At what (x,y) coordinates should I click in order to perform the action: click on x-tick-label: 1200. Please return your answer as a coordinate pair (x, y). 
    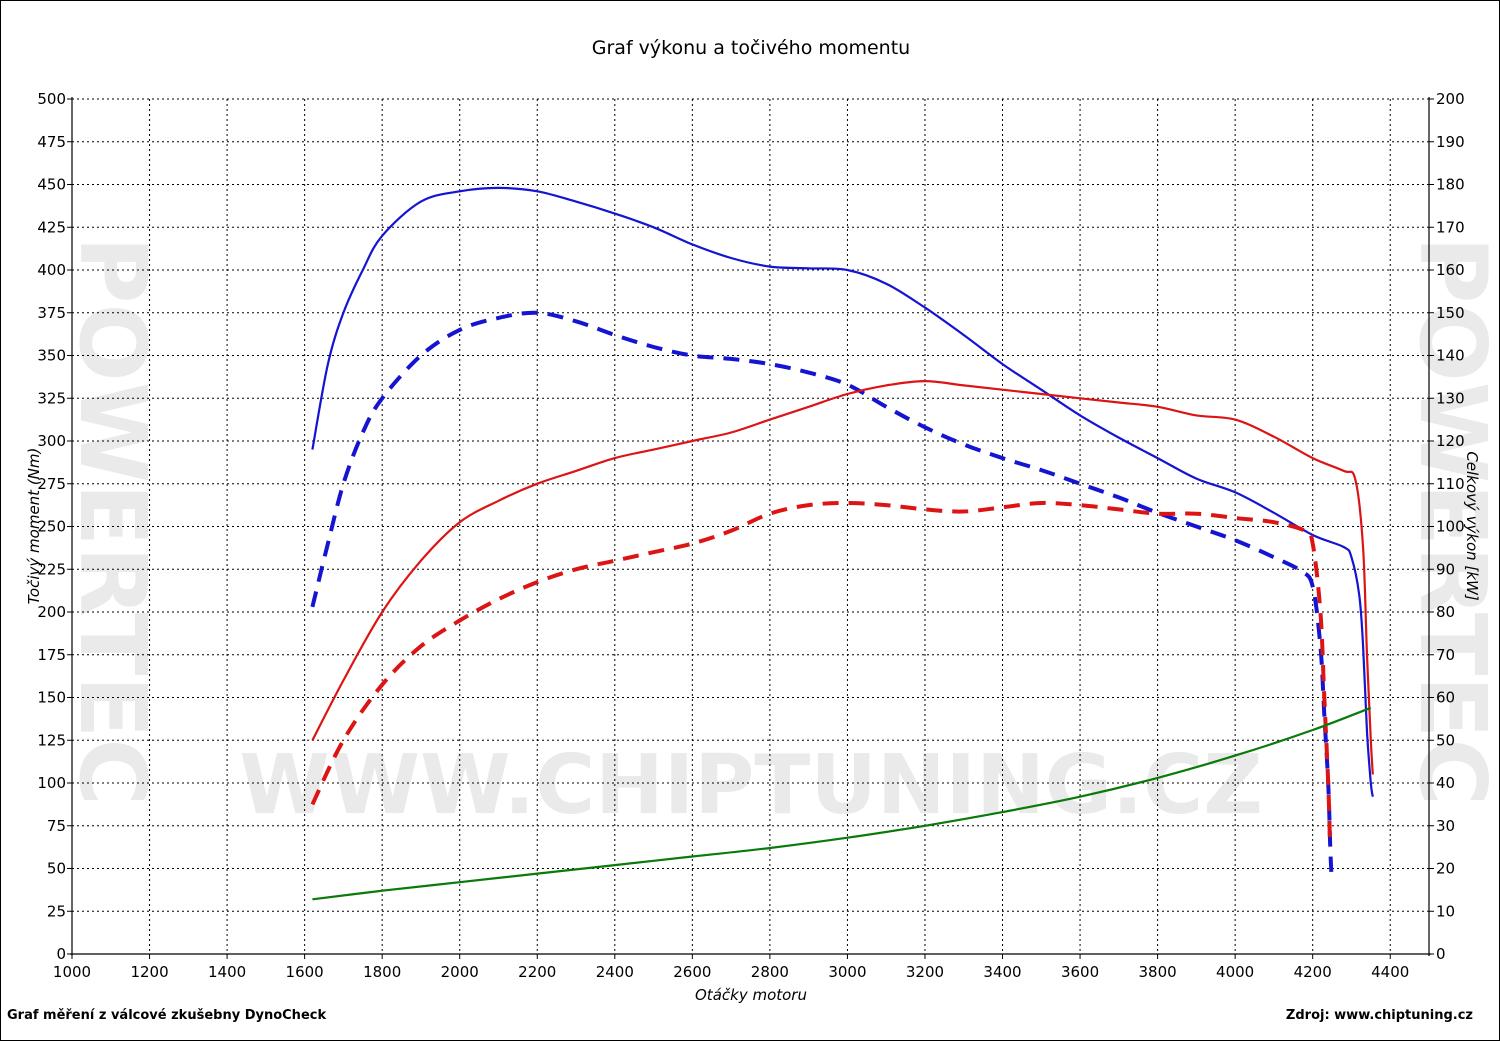
    Looking at the image, I should click on (149, 972).